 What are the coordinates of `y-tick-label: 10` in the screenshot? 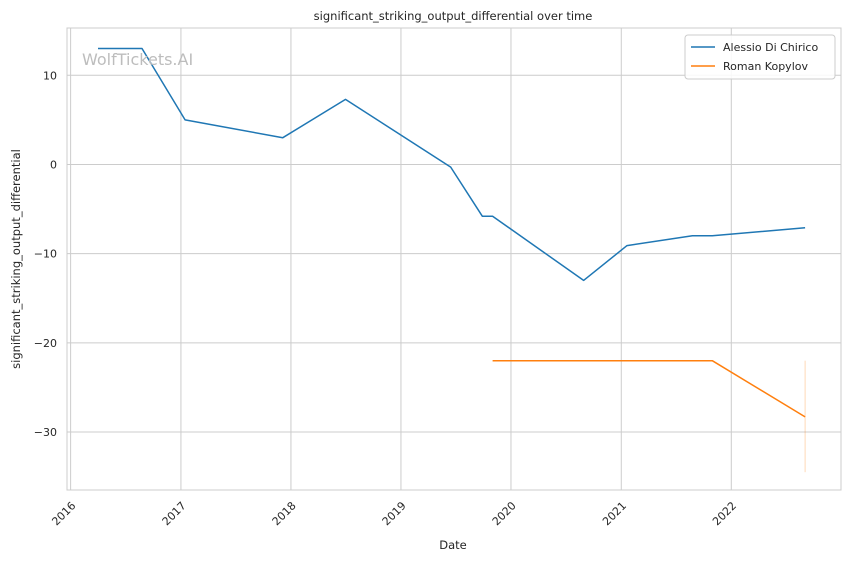 It's located at (50, 75).